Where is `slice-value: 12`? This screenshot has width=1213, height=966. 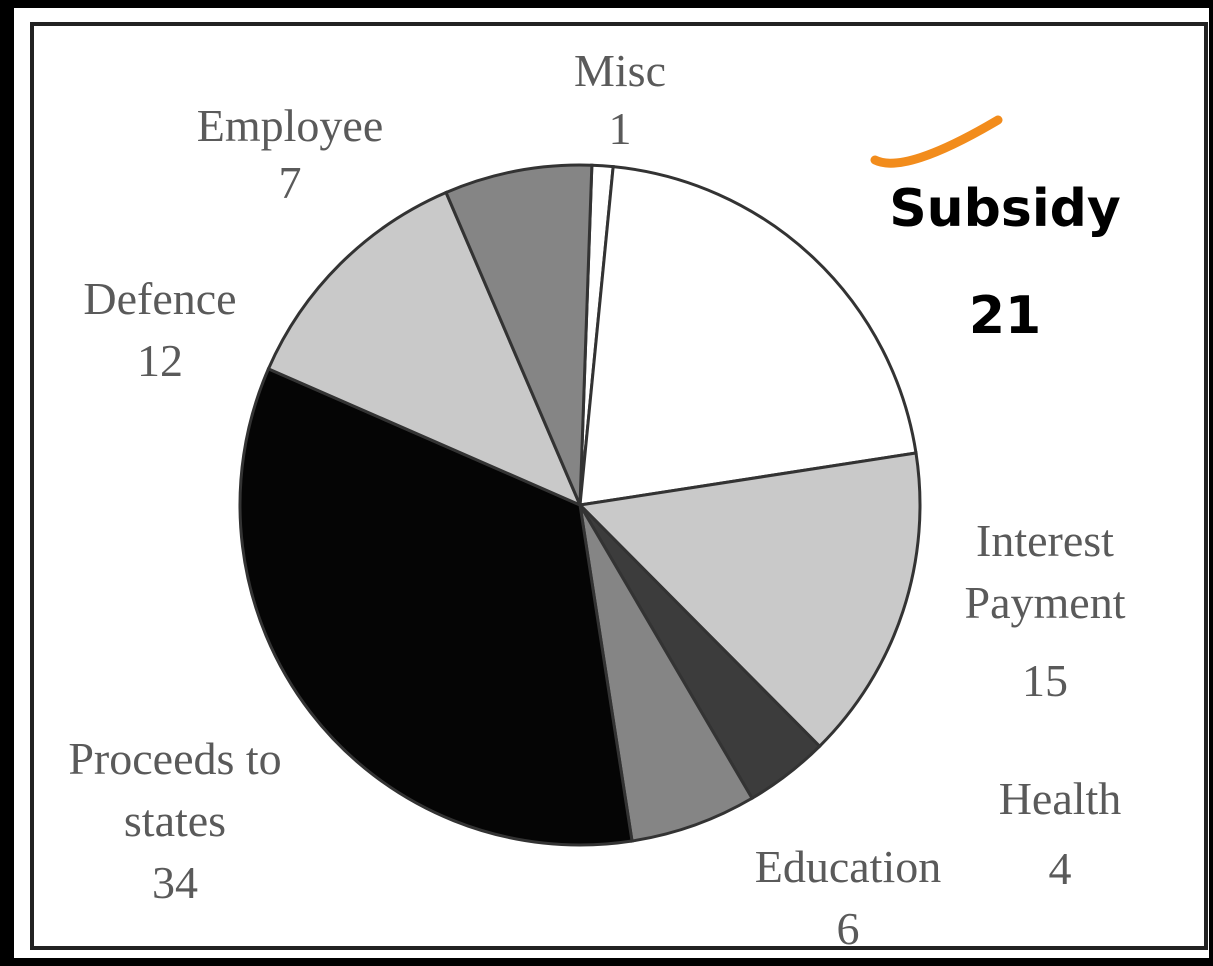
slice-value: 12 is located at coordinates (160, 360).